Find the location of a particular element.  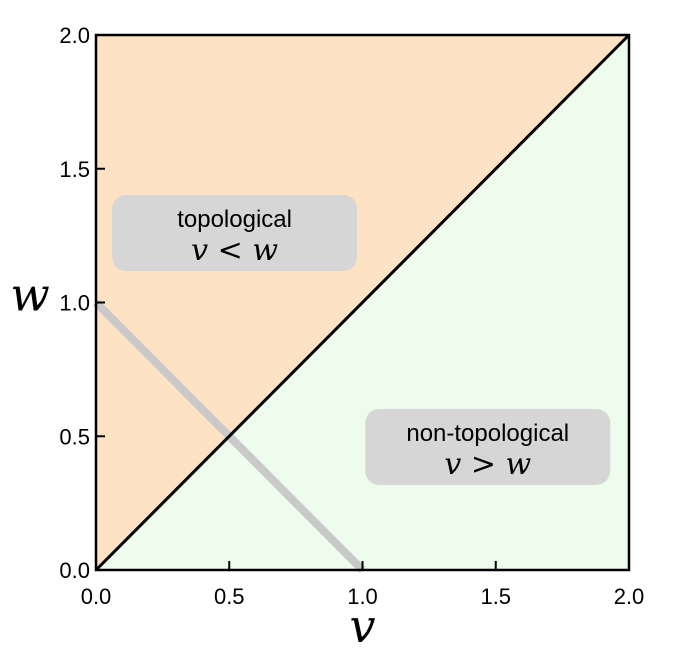

y-axis-ticks: 0.0 0.5 1.0 1.5 2.0 is located at coordinates (82, 303).